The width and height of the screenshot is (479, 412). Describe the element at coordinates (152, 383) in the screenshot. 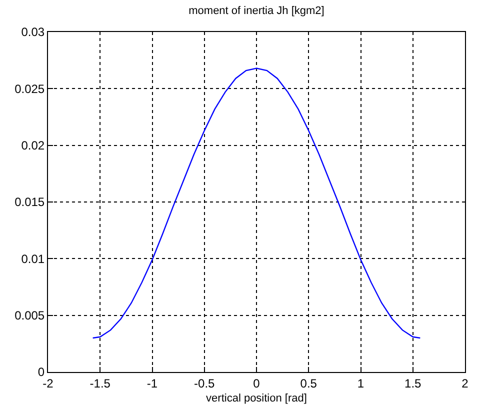

I see `x-tick-label: -1` at that location.